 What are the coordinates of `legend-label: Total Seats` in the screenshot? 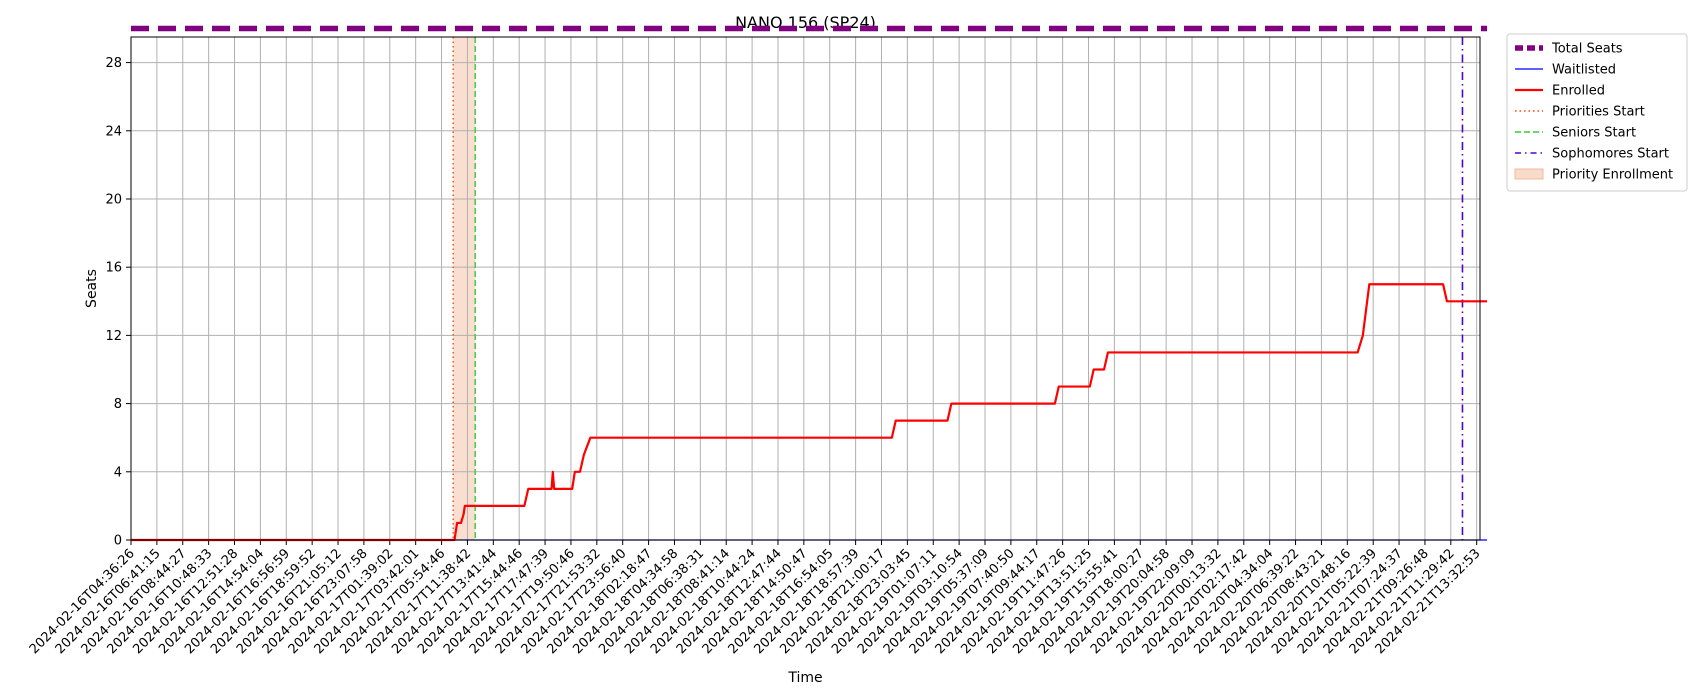 It's located at (1587, 49).